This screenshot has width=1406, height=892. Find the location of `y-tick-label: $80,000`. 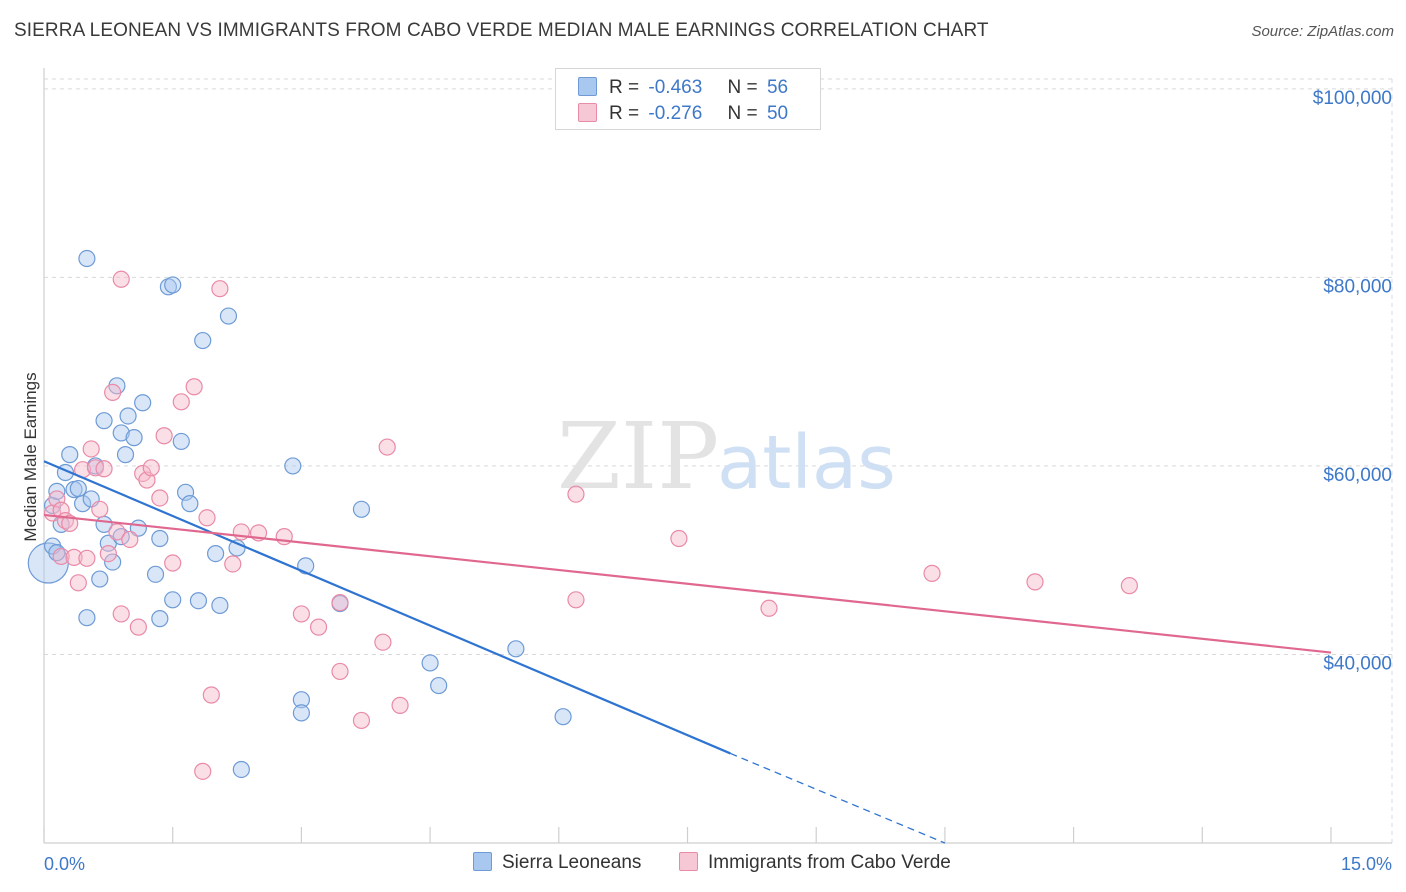

y-tick-label: $80,000 is located at coordinates (1357, 286).